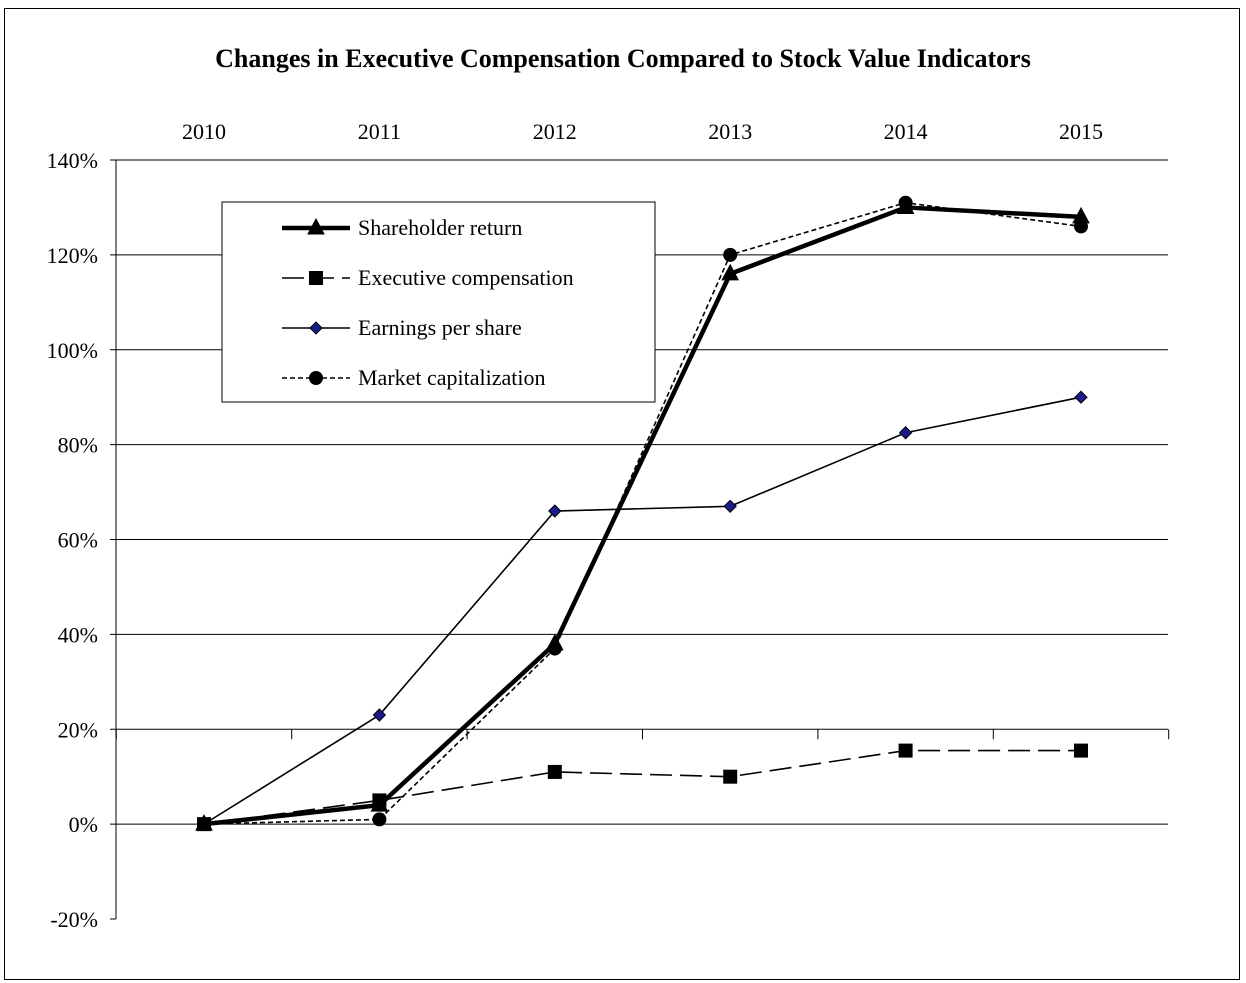 This screenshot has height=983, width=1246. I want to click on y-tick-label: 40%, so click(78, 634).